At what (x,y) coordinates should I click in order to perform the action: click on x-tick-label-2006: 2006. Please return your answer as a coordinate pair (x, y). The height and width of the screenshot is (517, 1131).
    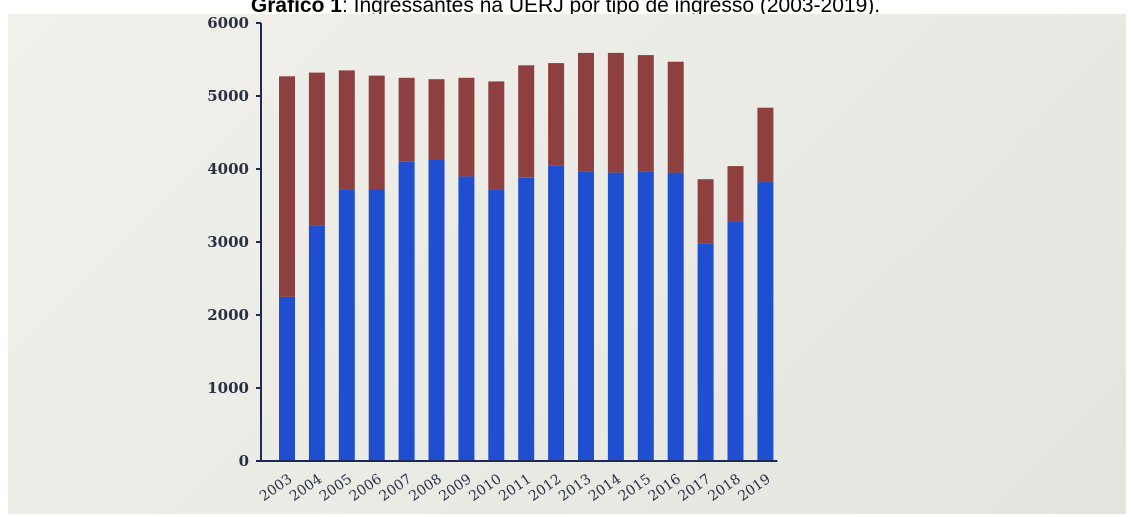
    Looking at the image, I should click on (366, 488).